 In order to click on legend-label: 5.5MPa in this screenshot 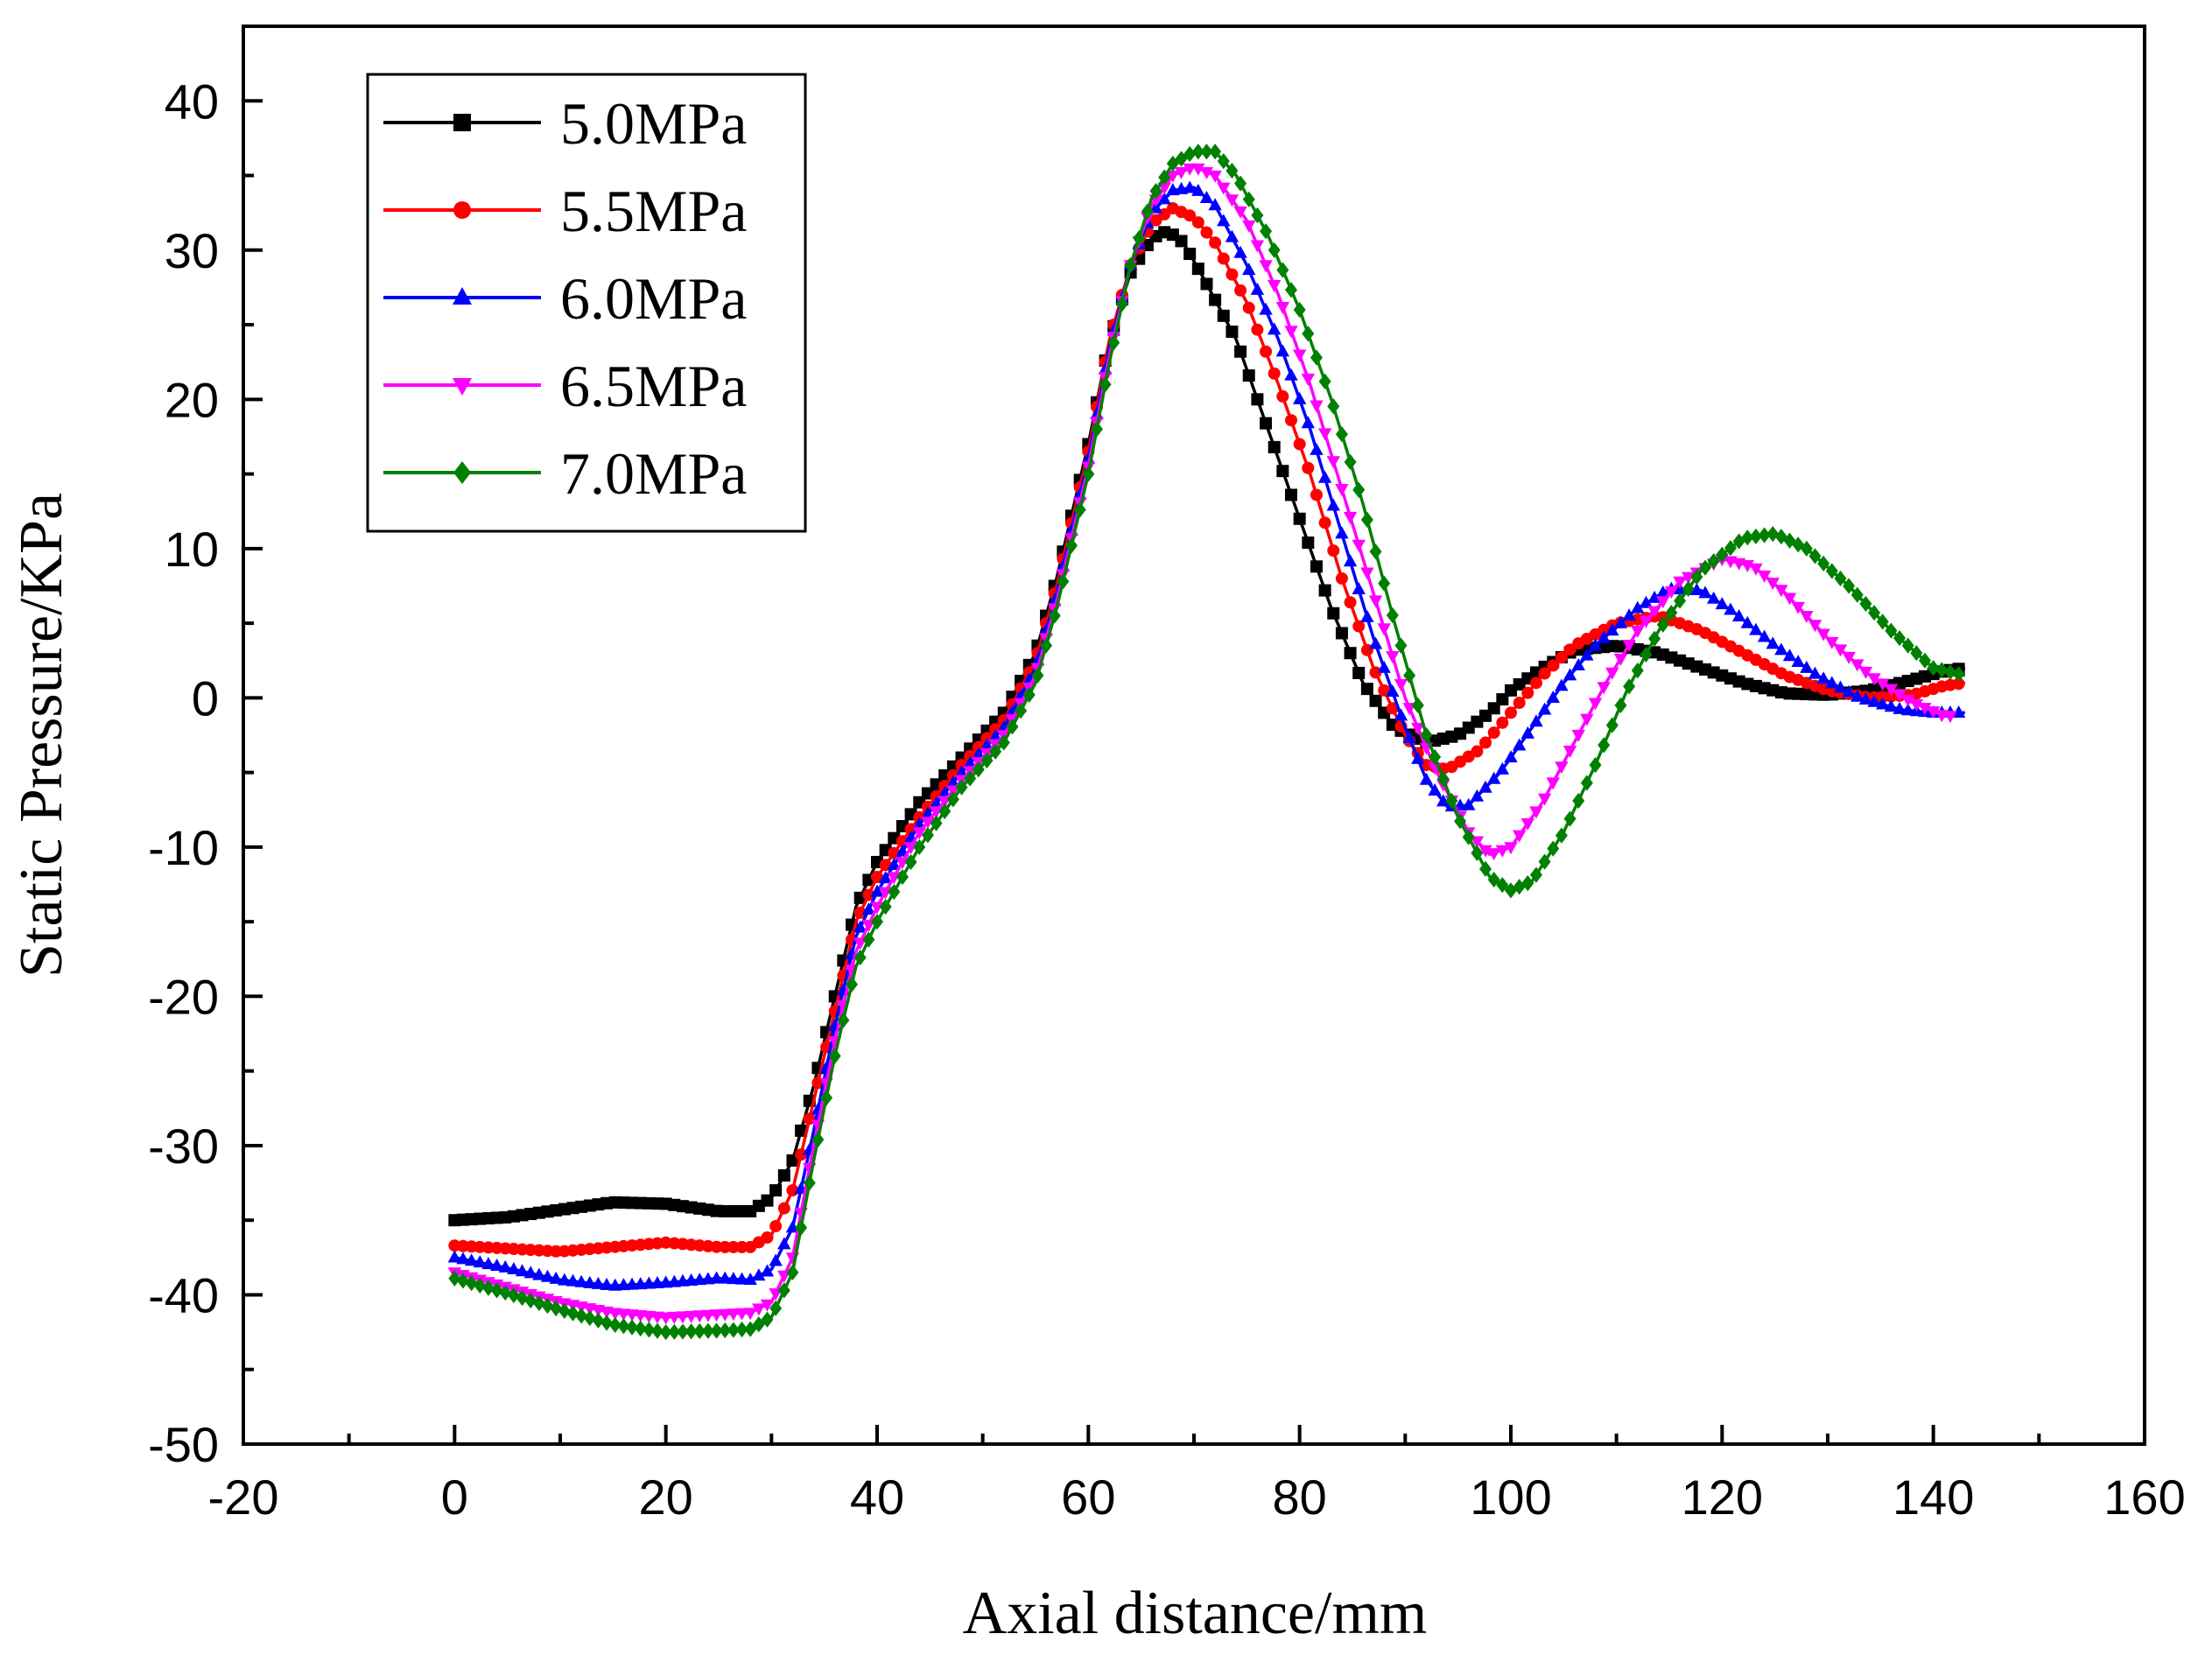, I will do `click(654, 211)`.